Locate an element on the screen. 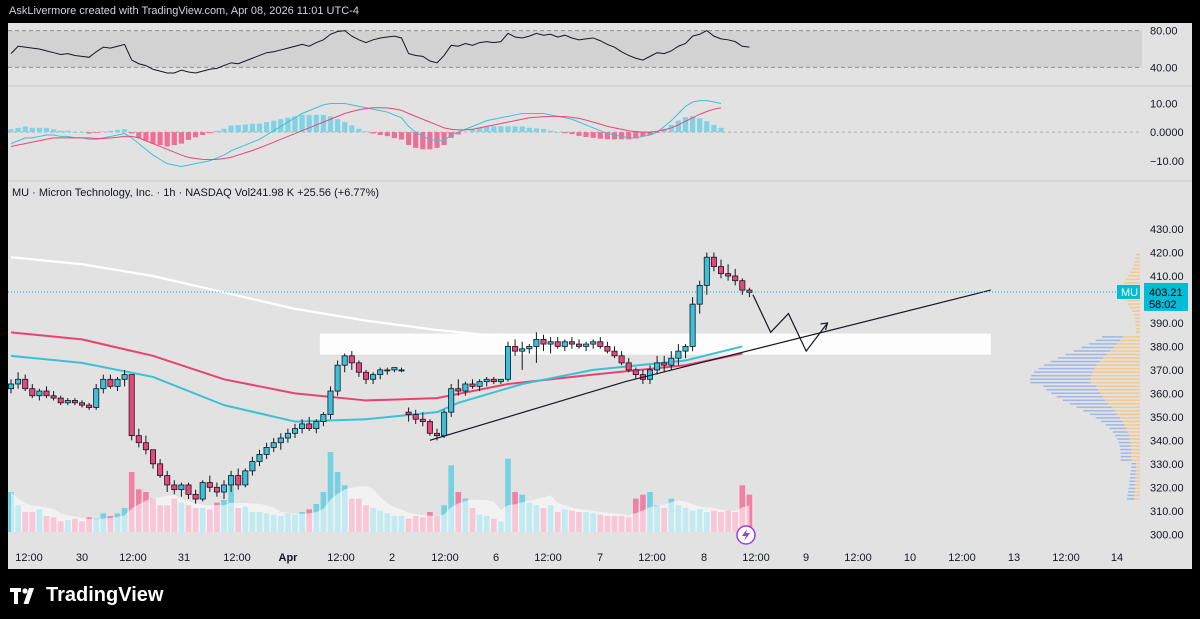 Image resolution: width=1200 pixels, height=619 pixels. price-axis-label: 430.00 is located at coordinates (1167, 230).